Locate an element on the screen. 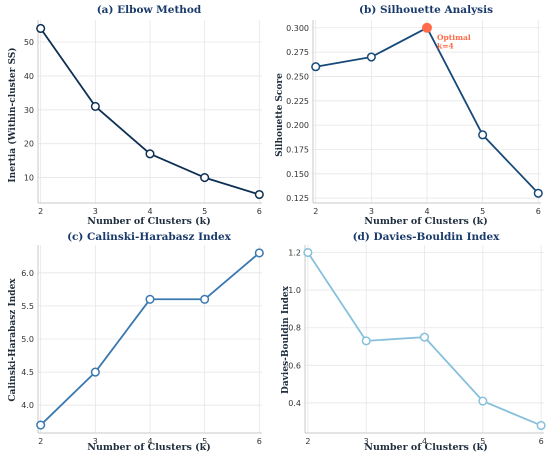 The height and width of the screenshot is (456, 550). y-tick-label: 5.5 is located at coordinates (27, 306).